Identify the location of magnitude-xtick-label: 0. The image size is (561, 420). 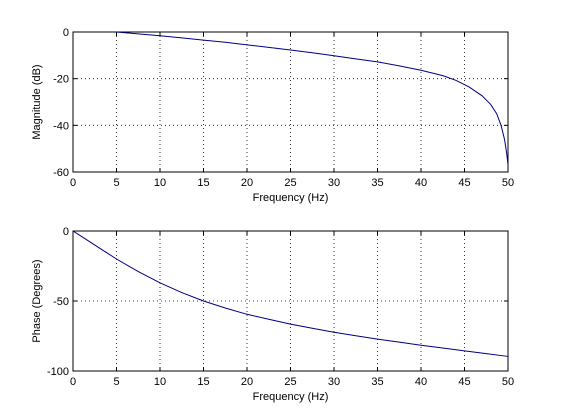
(73, 183).